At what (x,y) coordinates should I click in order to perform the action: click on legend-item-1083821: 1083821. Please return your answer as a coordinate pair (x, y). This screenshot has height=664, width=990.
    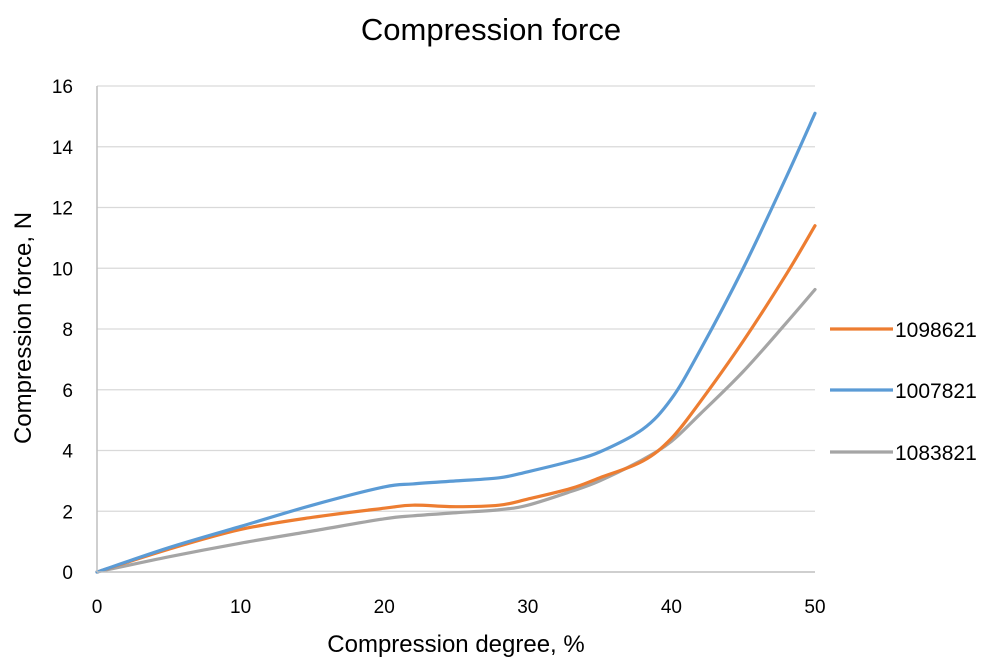
    Looking at the image, I should click on (903, 453).